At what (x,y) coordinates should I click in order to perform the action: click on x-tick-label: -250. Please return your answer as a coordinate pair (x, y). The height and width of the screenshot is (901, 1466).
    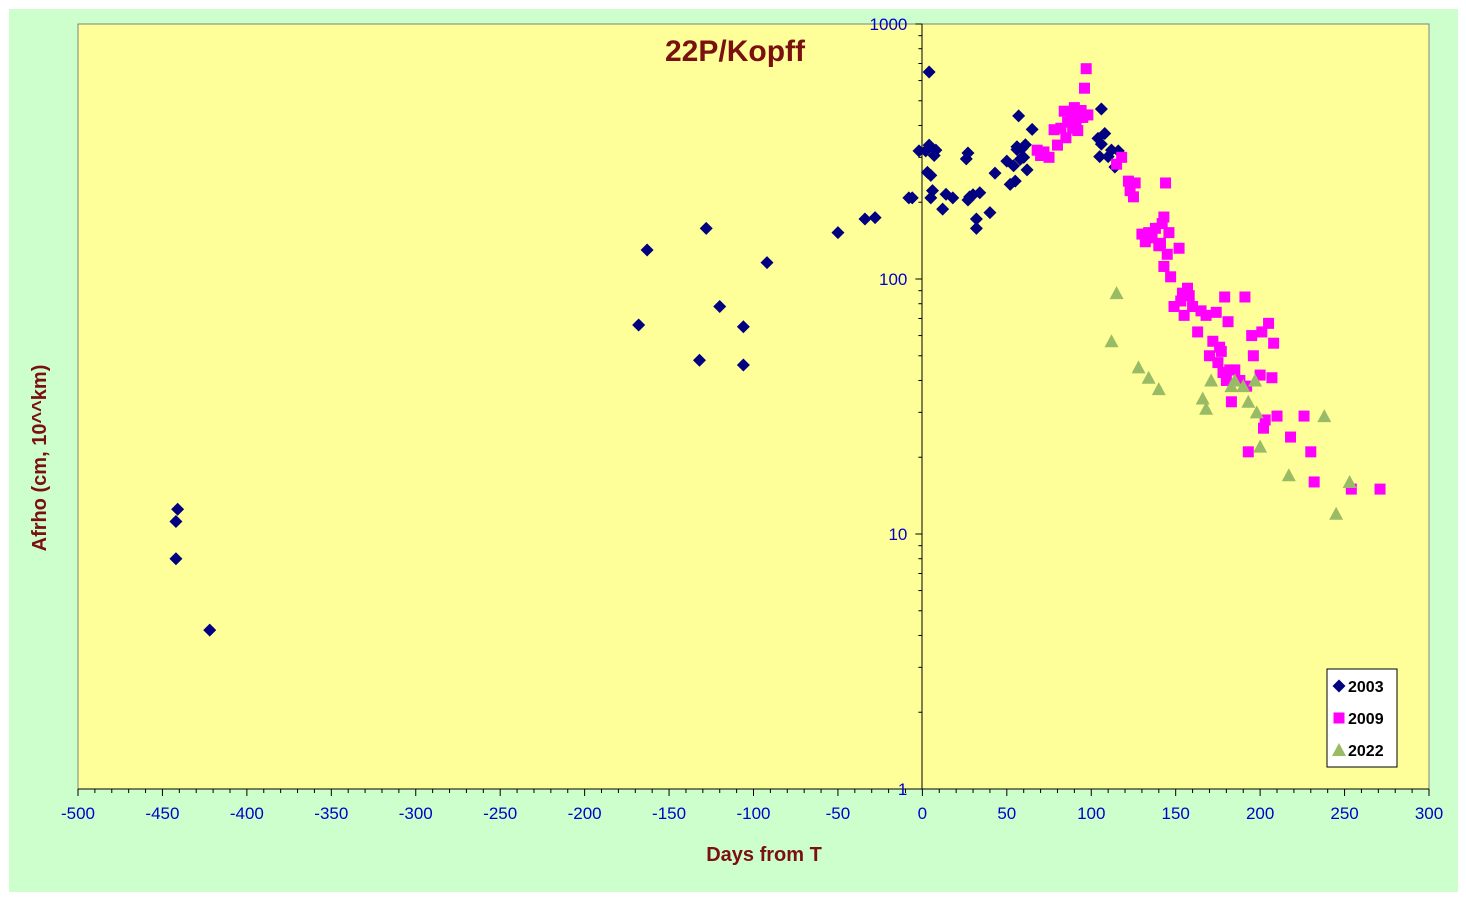
    Looking at the image, I should click on (500, 813).